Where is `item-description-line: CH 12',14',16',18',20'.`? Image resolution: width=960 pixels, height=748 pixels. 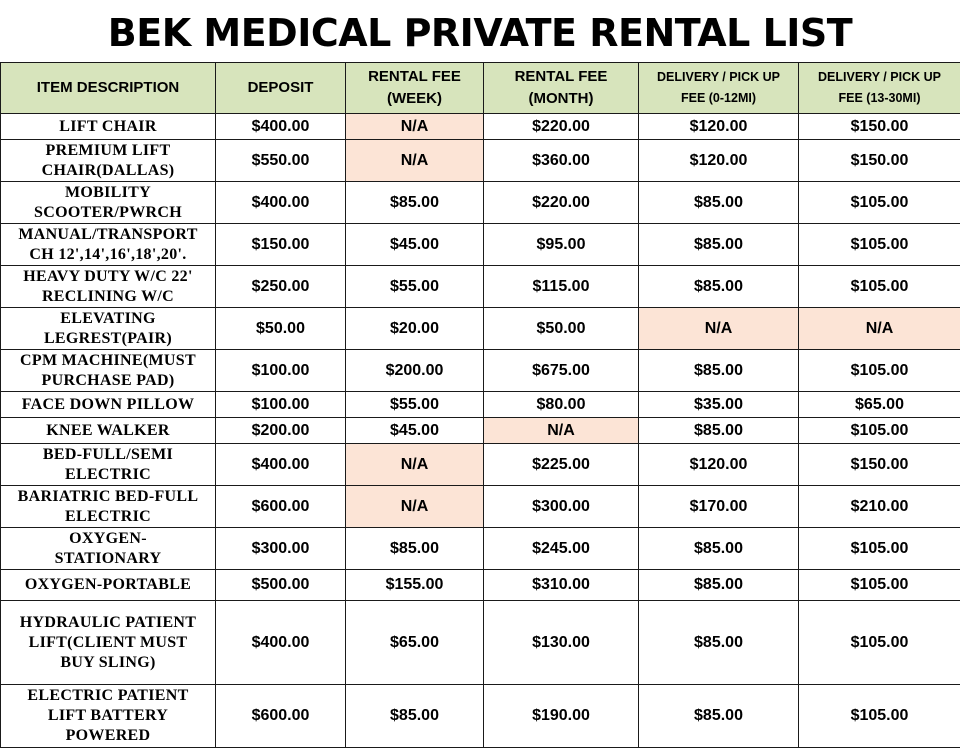 item-description-line: CH 12',14',16',18',20'. is located at coordinates (107, 254).